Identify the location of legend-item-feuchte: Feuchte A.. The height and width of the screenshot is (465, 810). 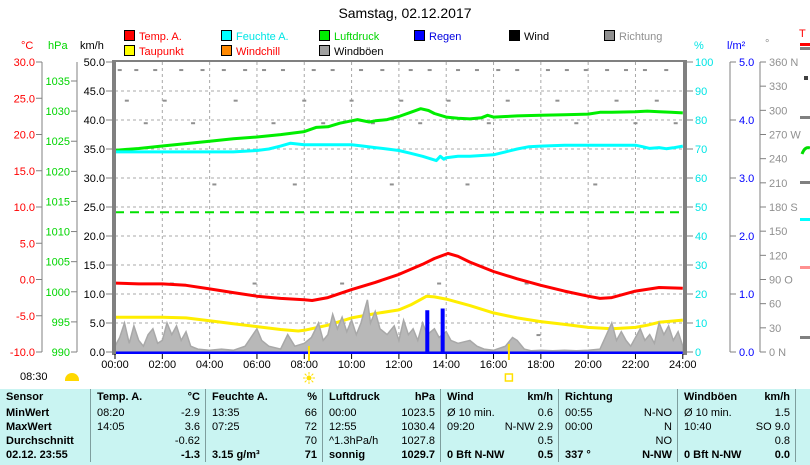
(255, 36).